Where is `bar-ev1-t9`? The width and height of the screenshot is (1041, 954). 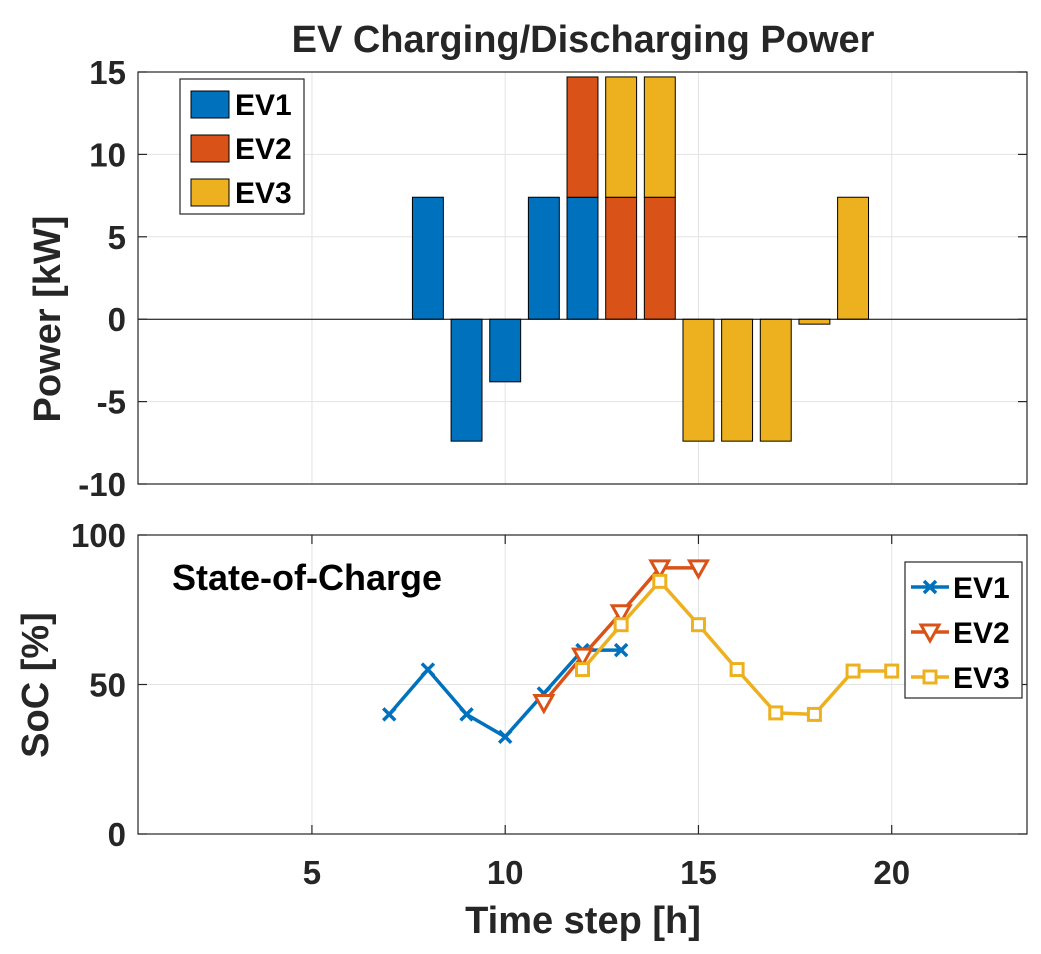
bar-ev1-t9 is located at coordinates (466, 380).